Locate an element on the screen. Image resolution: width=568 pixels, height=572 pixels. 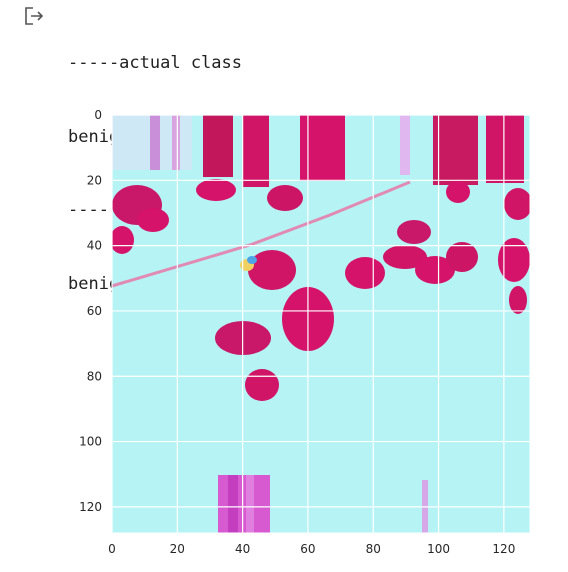
x-axis-ticks: 0 20 40 60 80 100 120 is located at coordinates (311, 549).